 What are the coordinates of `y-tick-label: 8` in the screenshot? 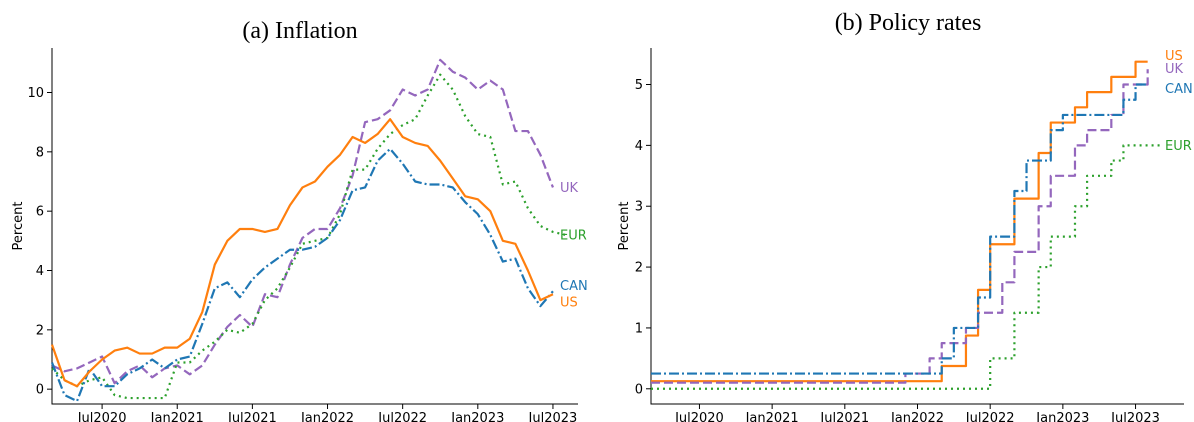 It's located at (40, 152).